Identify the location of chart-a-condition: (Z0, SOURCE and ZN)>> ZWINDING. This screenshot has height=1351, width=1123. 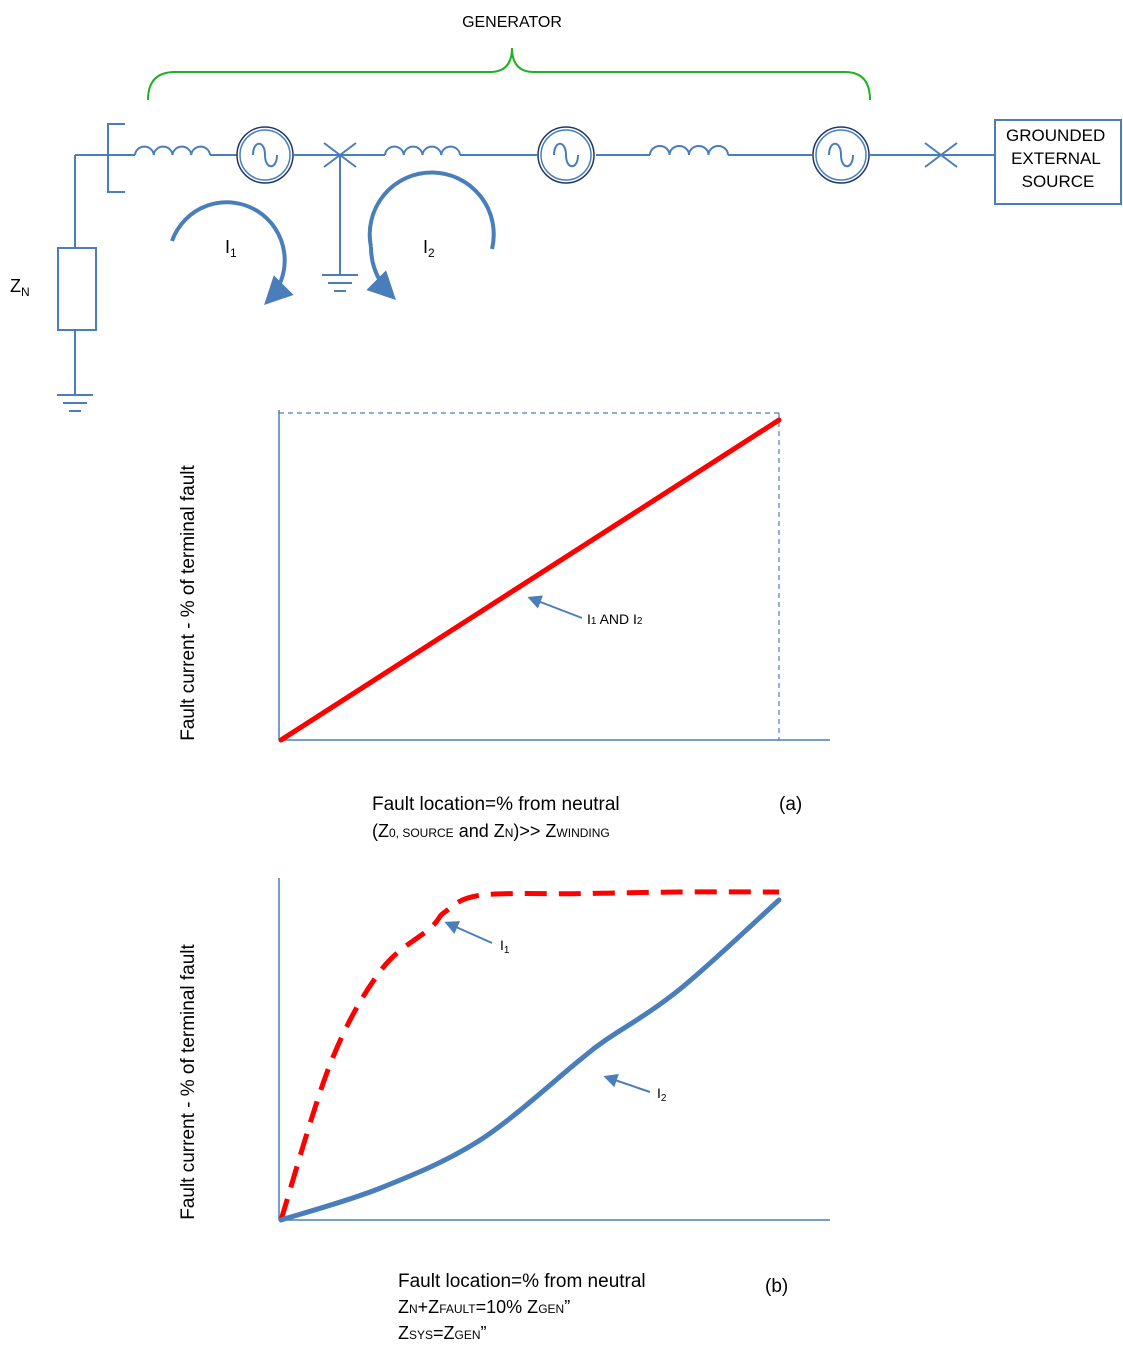
(491, 831).